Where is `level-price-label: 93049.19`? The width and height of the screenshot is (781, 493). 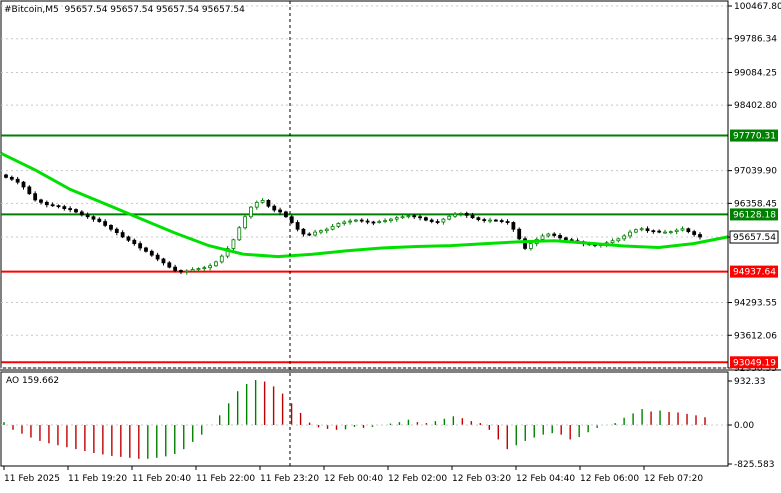 level-price-label: 93049.19 is located at coordinates (754, 363).